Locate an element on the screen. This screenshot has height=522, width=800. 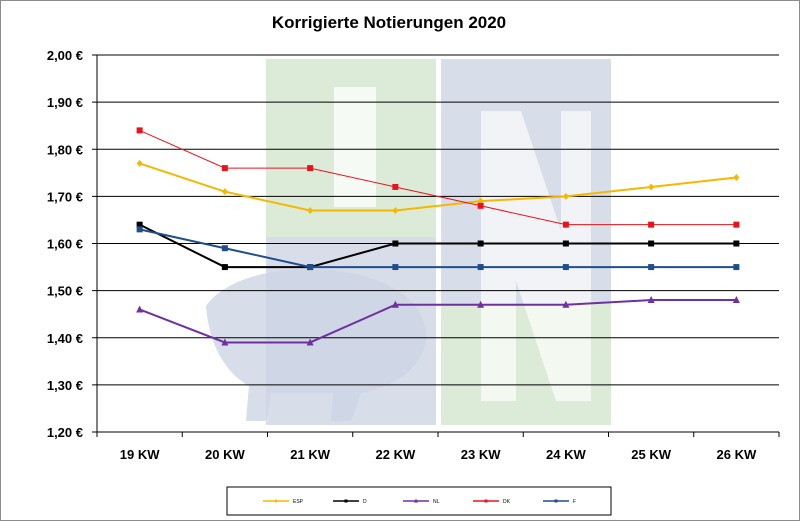
y-tick-label: 1,80 € is located at coordinates (65, 149).